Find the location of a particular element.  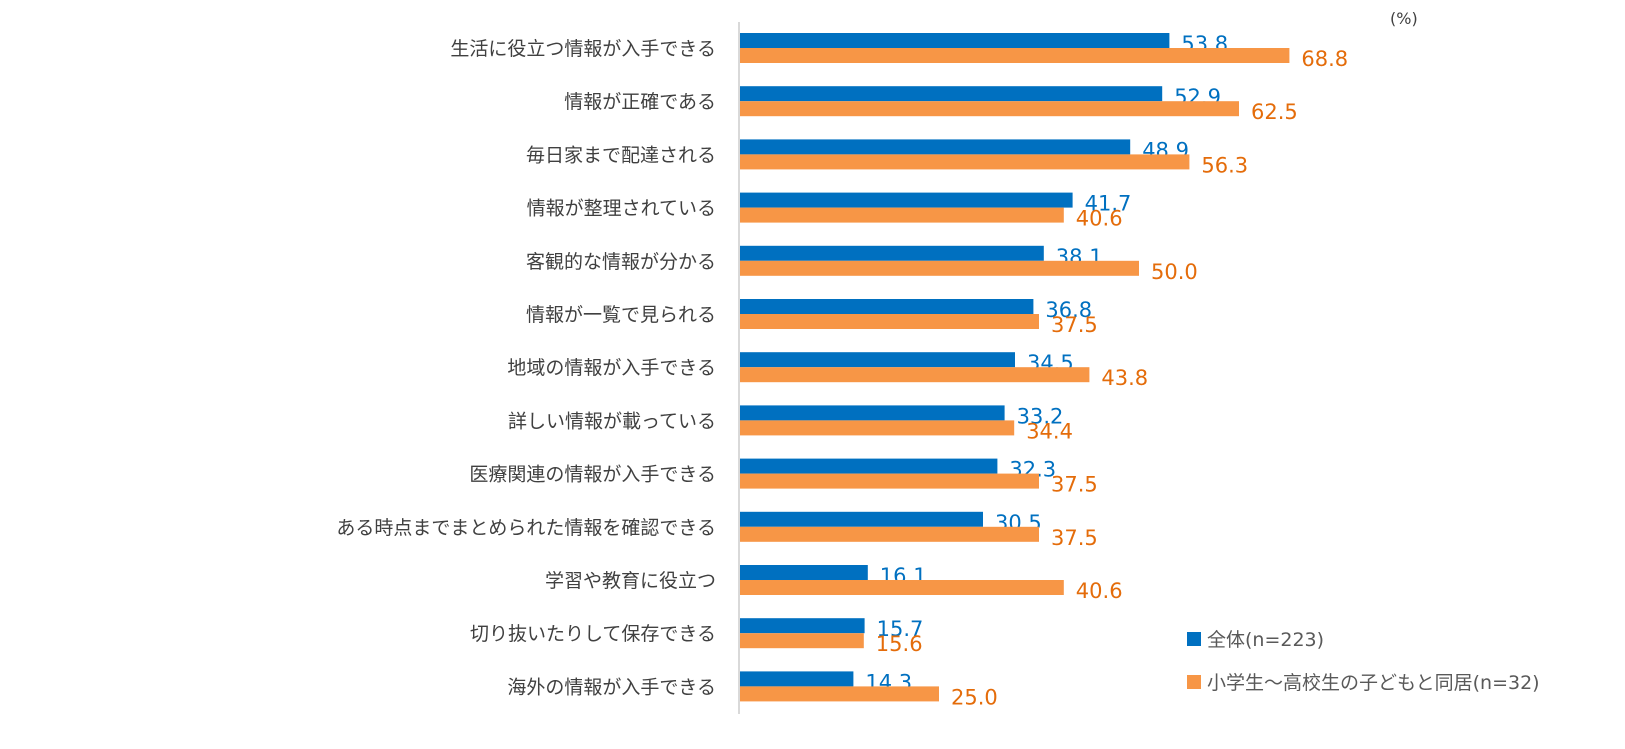

data-label-overall: 15.7 is located at coordinates (900, 629).